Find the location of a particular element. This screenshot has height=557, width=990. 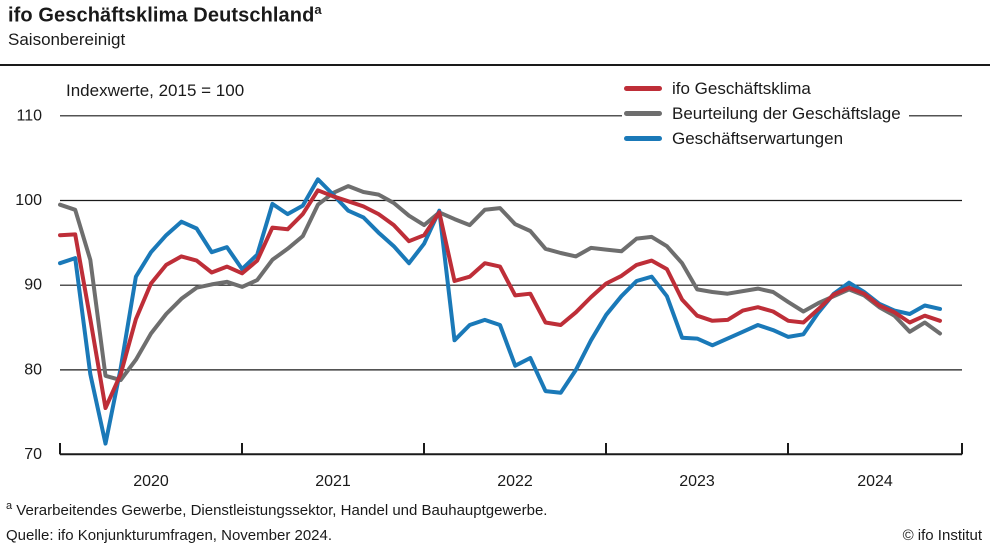

legend-swatch-gray is located at coordinates (643, 113).